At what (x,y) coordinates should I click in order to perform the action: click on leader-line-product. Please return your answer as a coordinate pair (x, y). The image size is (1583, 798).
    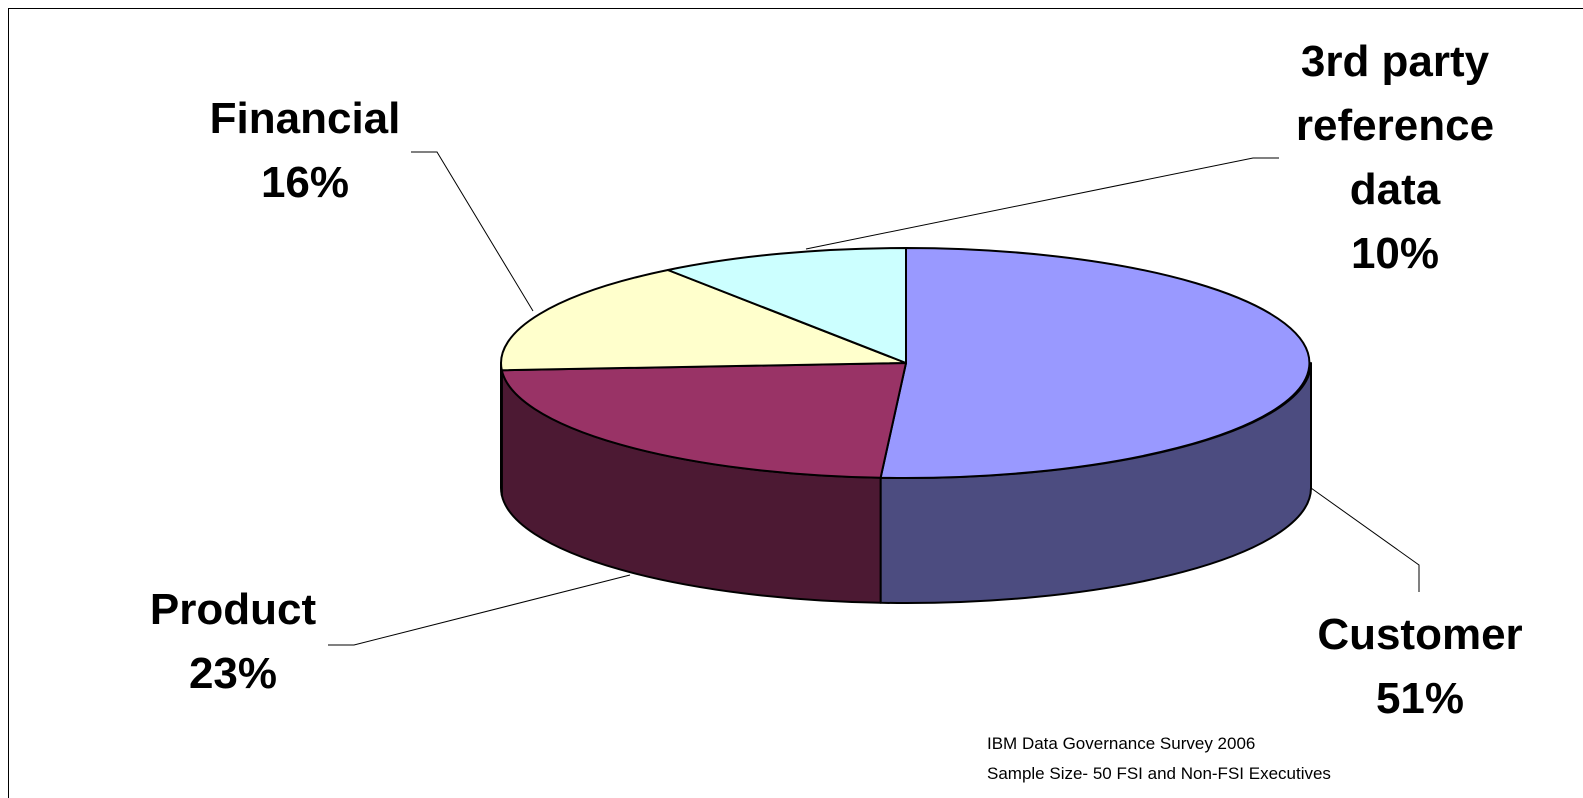
    Looking at the image, I should click on (479, 610).